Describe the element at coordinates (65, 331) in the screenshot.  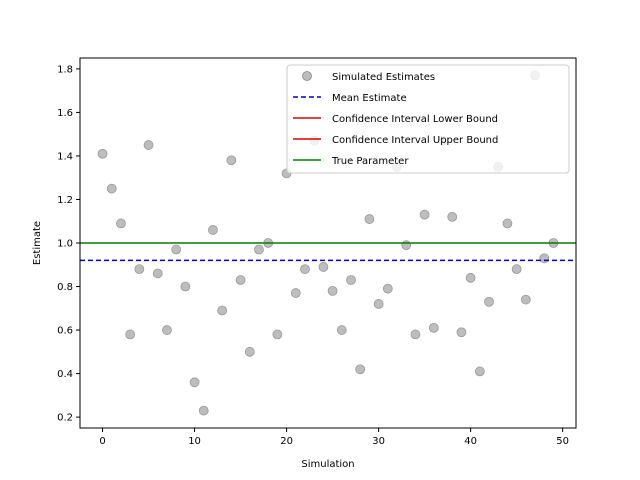
I see `y-tick-label: 0.6` at that location.